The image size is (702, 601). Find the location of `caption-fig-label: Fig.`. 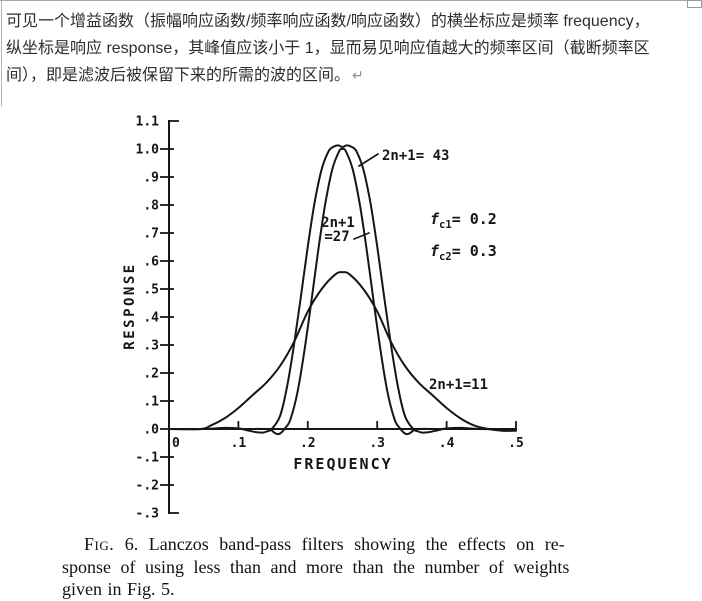

caption-fig-label: Fig. is located at coordinates (99, 544).